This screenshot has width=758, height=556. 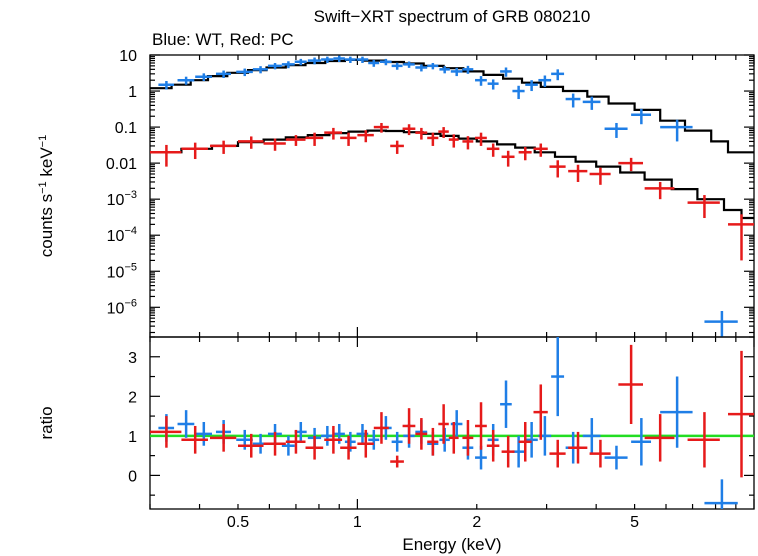 I want to click on x-tick-label: 2, so click(x=476, y=522).